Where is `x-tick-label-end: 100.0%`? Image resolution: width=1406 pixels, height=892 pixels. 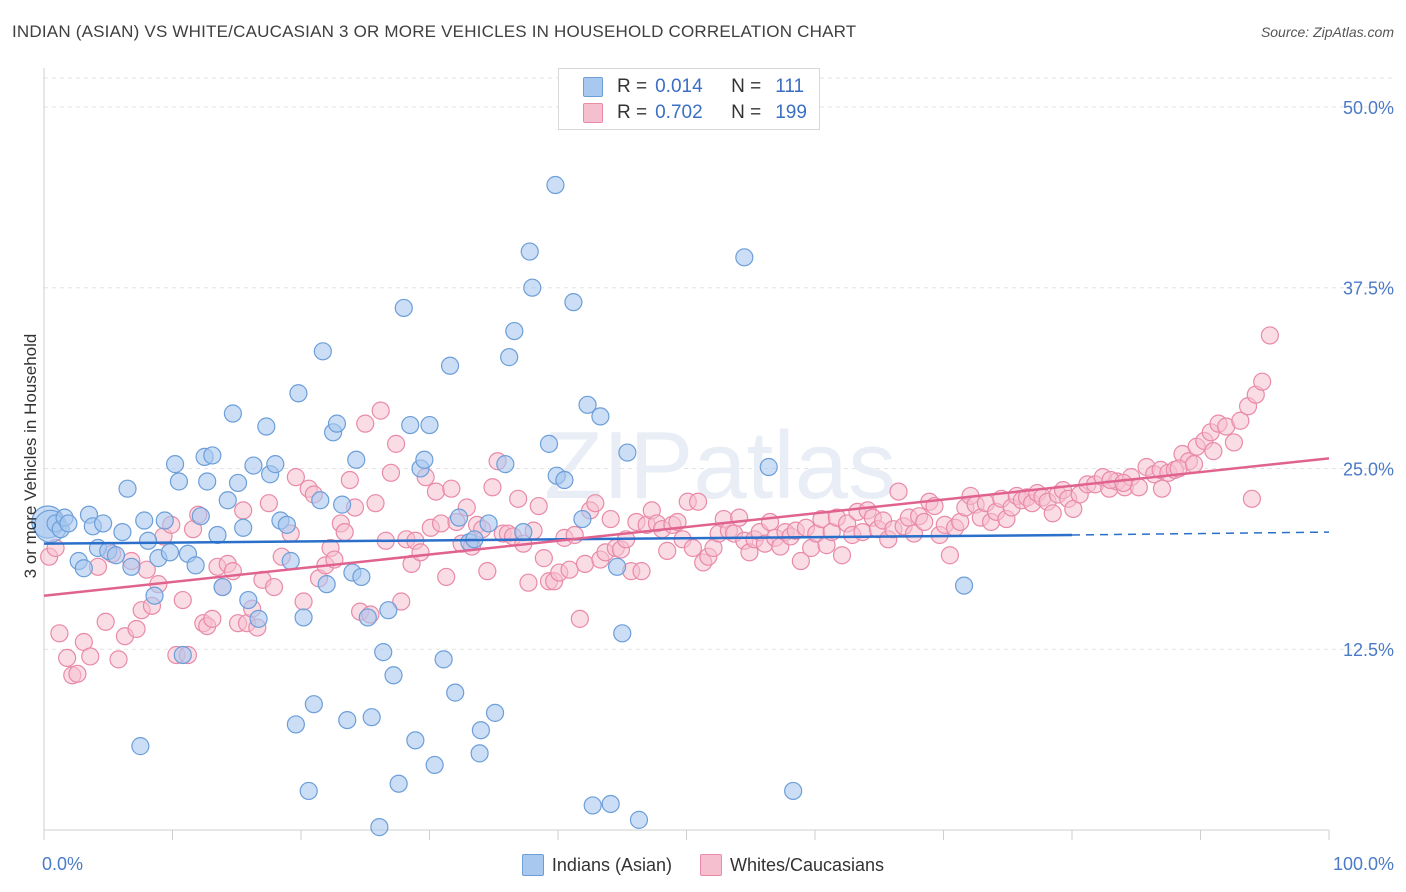 x-tick-label-end: 100.0% is located at coordinates (1363, 864).